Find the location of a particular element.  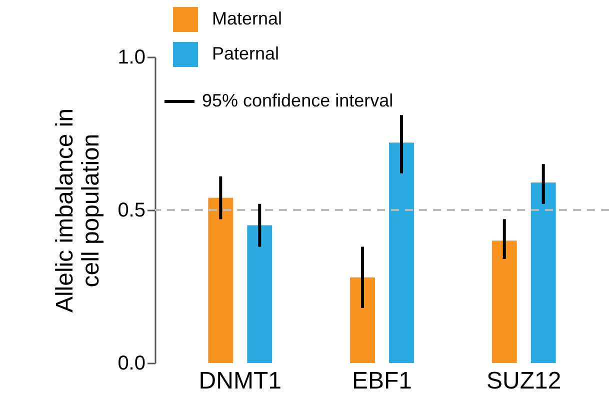

x-tick-label: SUZ12 is located at coordinates (524, 381).